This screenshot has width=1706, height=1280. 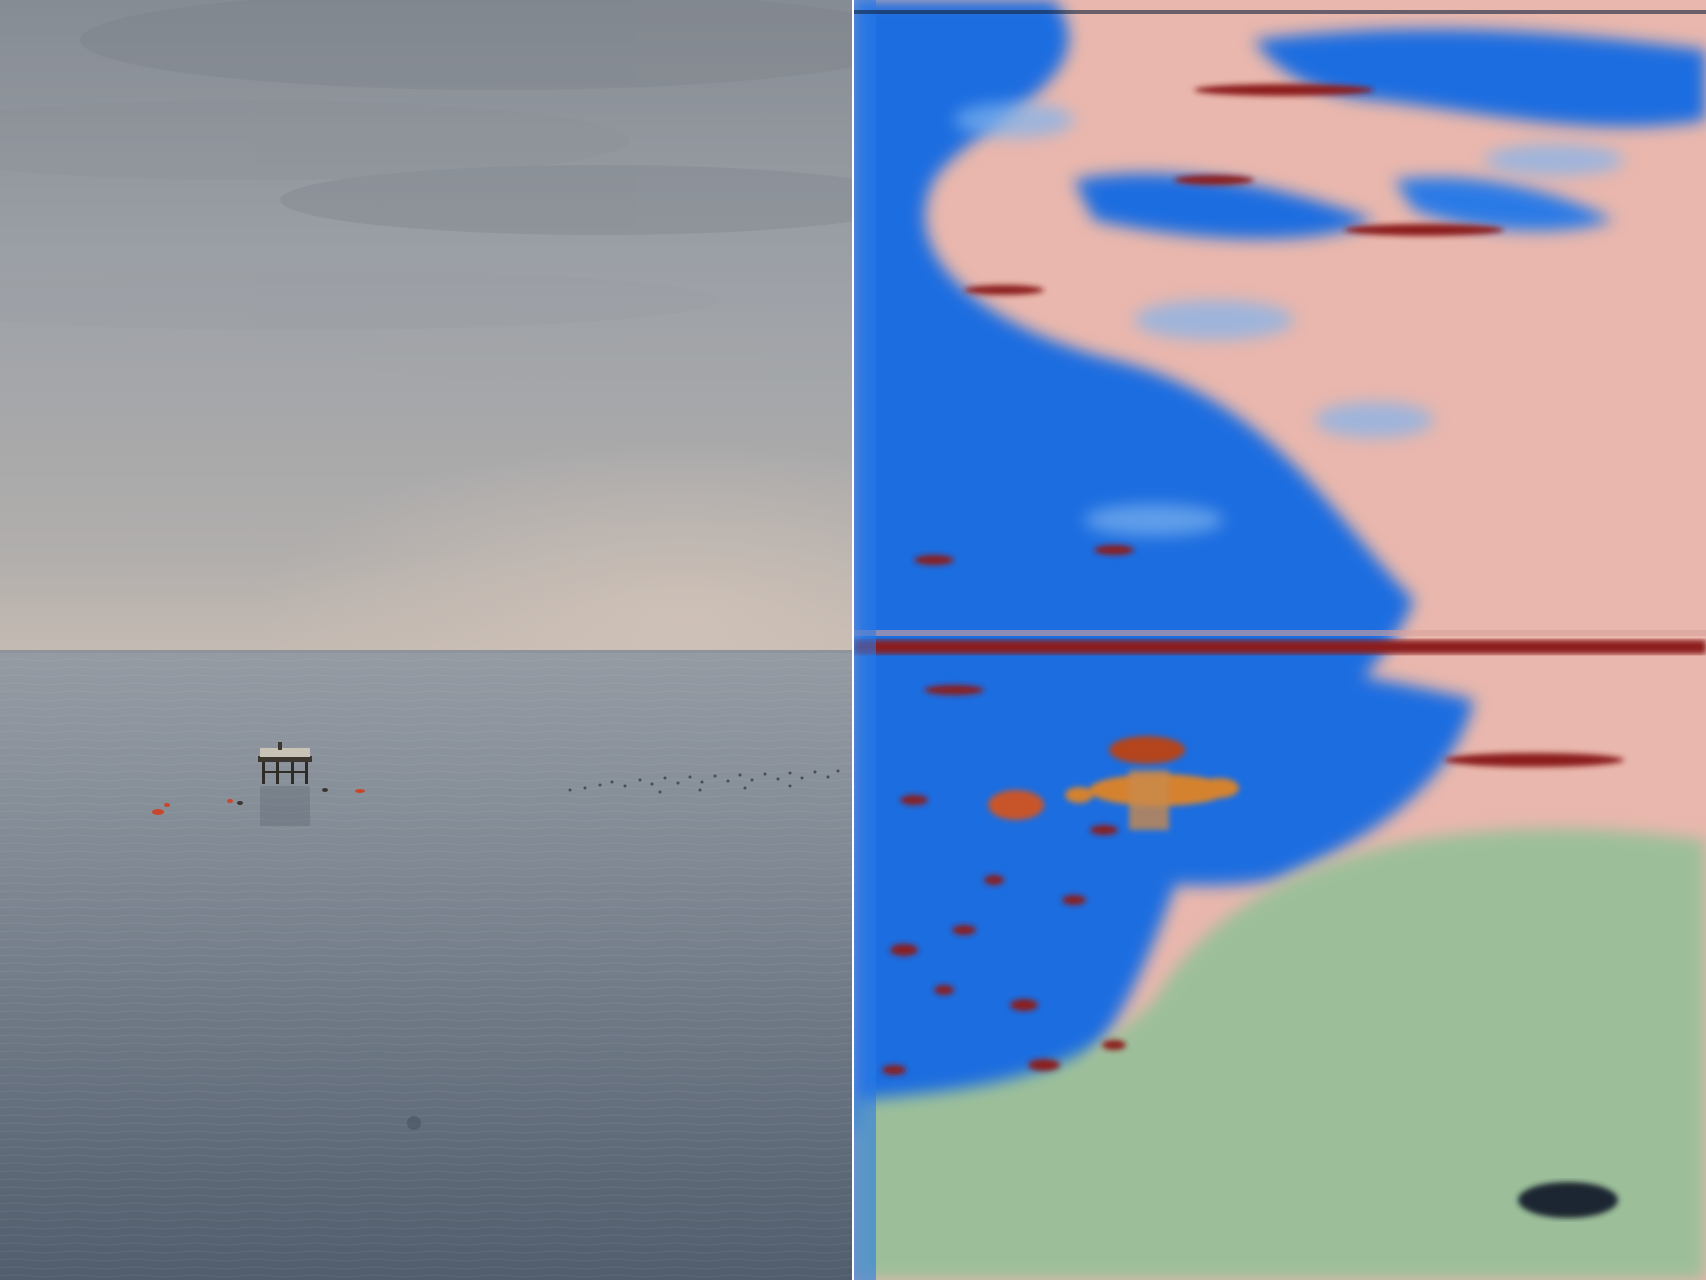 What do you see at coordinates (1289, 319) in the screenshot?
I see `light-blue-speckle` at bounding box center [1289, 319].